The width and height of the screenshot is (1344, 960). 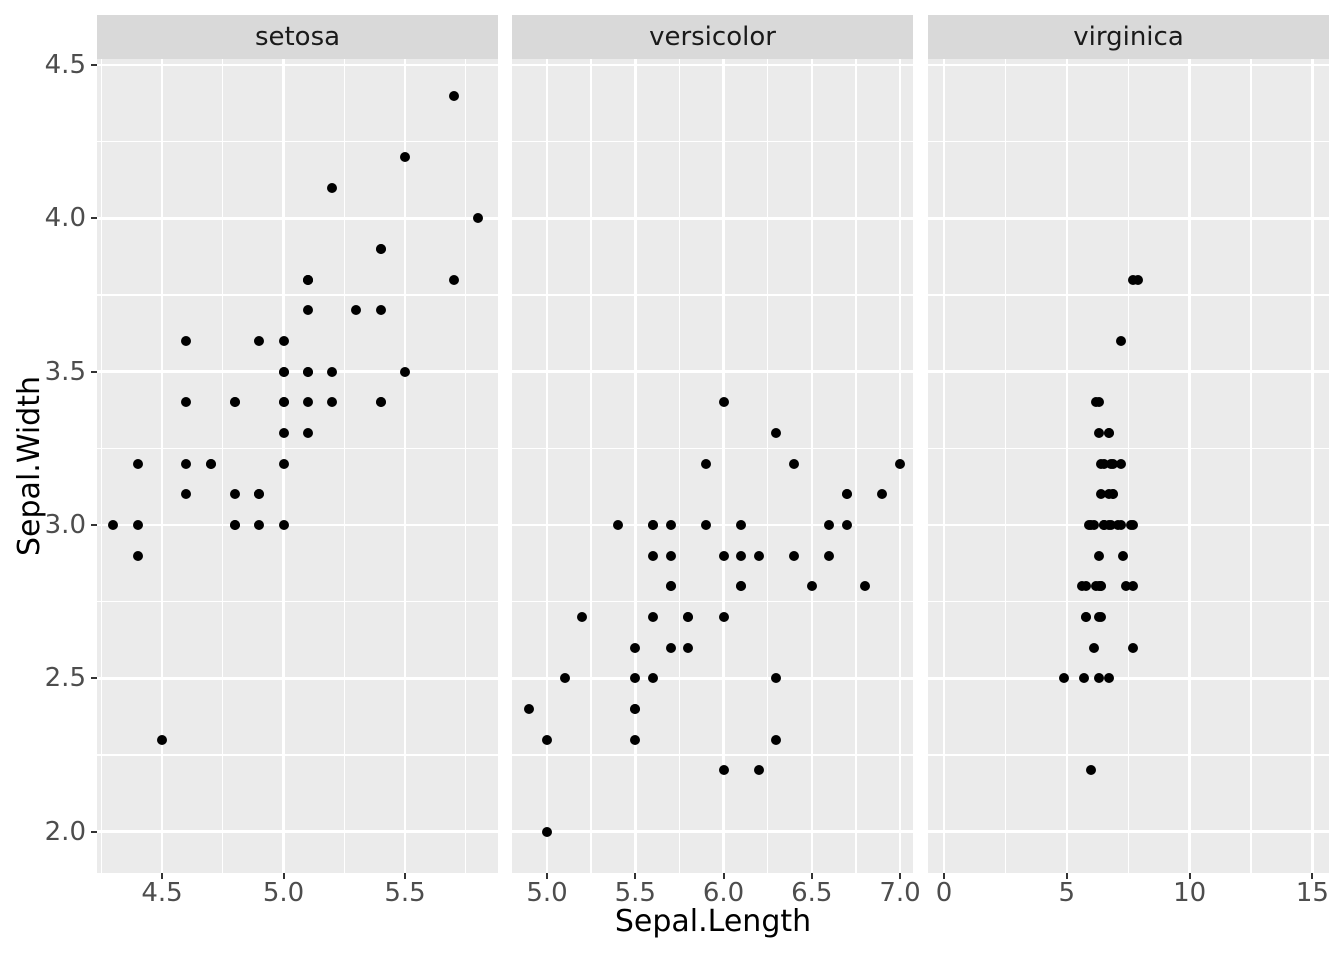 What do you see at coordinates (162, 893) in the screenshot?
I see `x-tick-label: 4.5` at bounding box center [162, 893].